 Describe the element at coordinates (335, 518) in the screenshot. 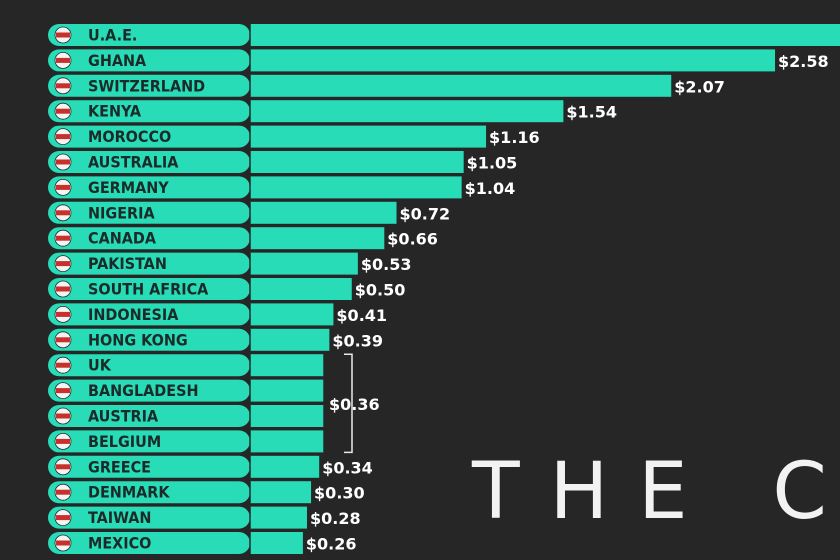

I see `value-label: $0.28` at that location.